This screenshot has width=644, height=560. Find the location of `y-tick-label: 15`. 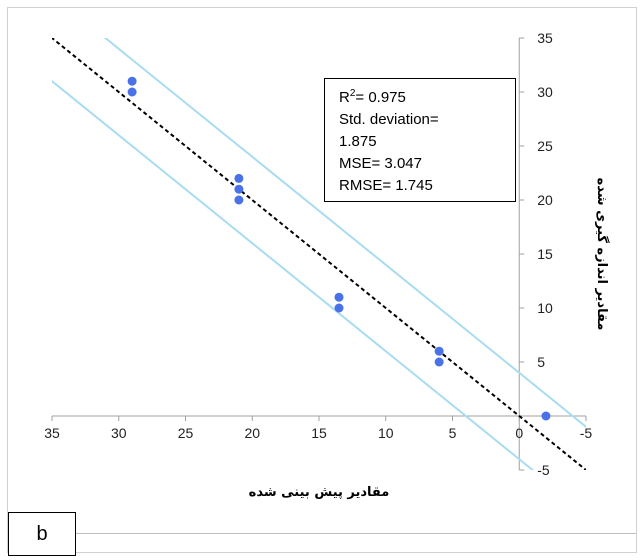

y-tick-label: 15 is located at coordinates (545, 254).